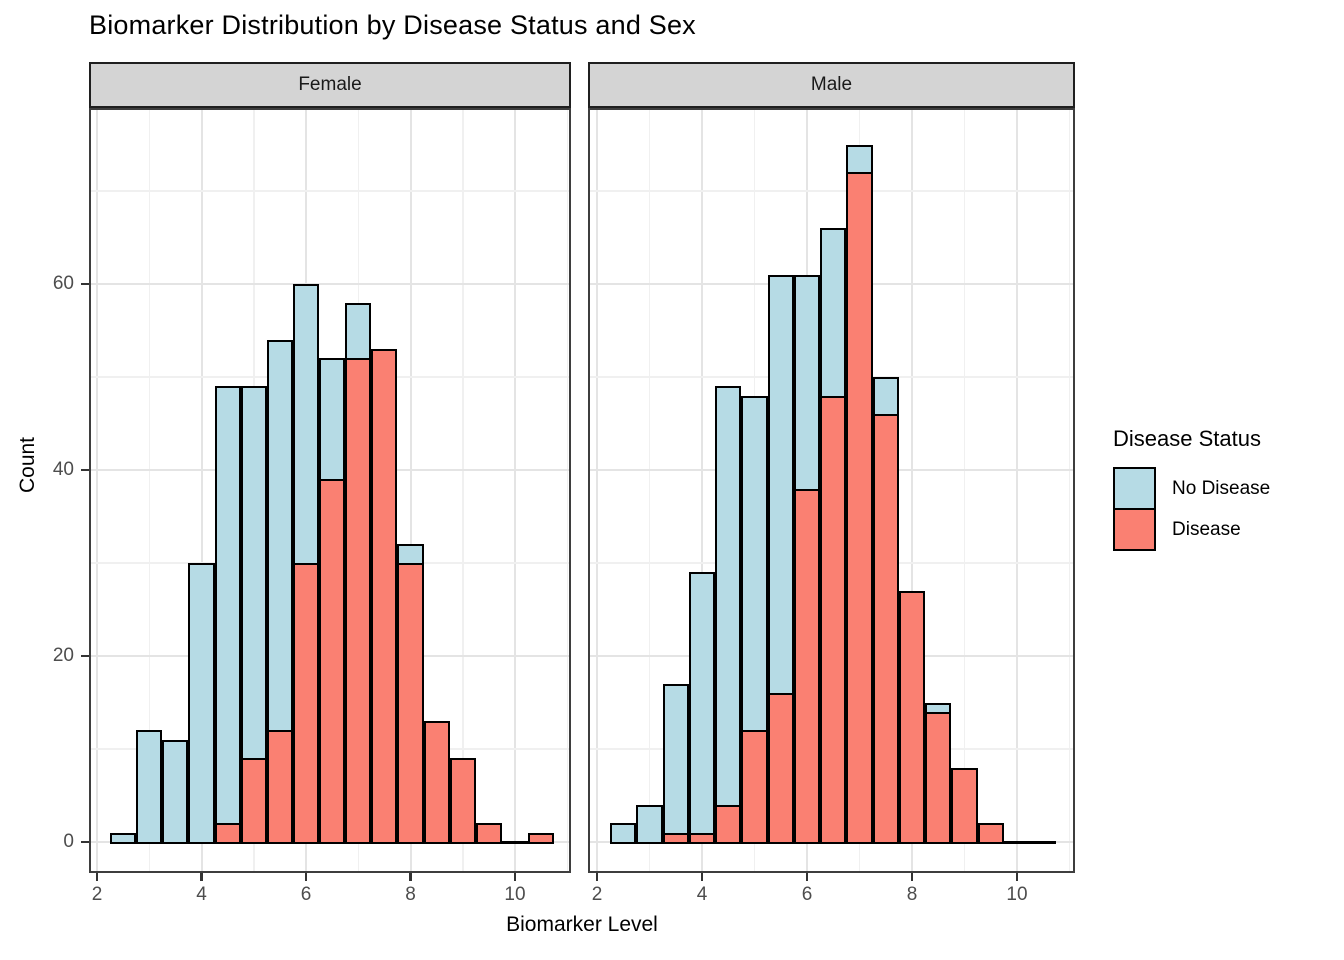 The width and height of the screenshot is (1344, 960). Describe the element at coordinates (63, 283) in the screenshot. I see `y-axis-tick-label: 60` at that location.